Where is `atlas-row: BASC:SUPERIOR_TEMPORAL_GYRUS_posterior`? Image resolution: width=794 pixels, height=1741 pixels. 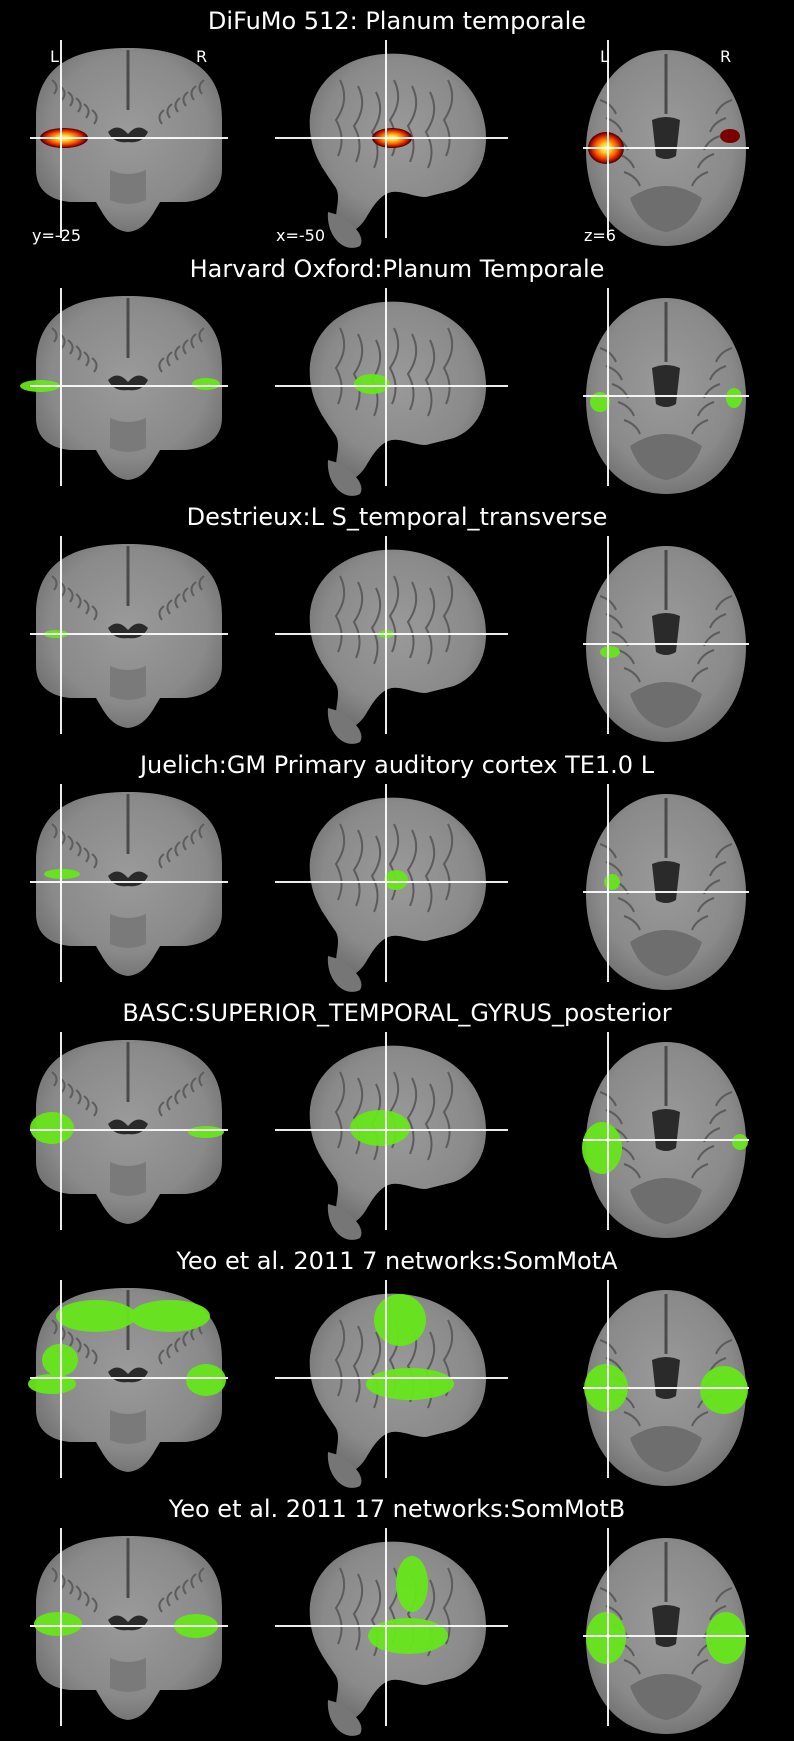
atlas-row: BASC:SUPERIOR_TEMPORAL_GYRUS_posterior is located at coordinates (389, 1119).